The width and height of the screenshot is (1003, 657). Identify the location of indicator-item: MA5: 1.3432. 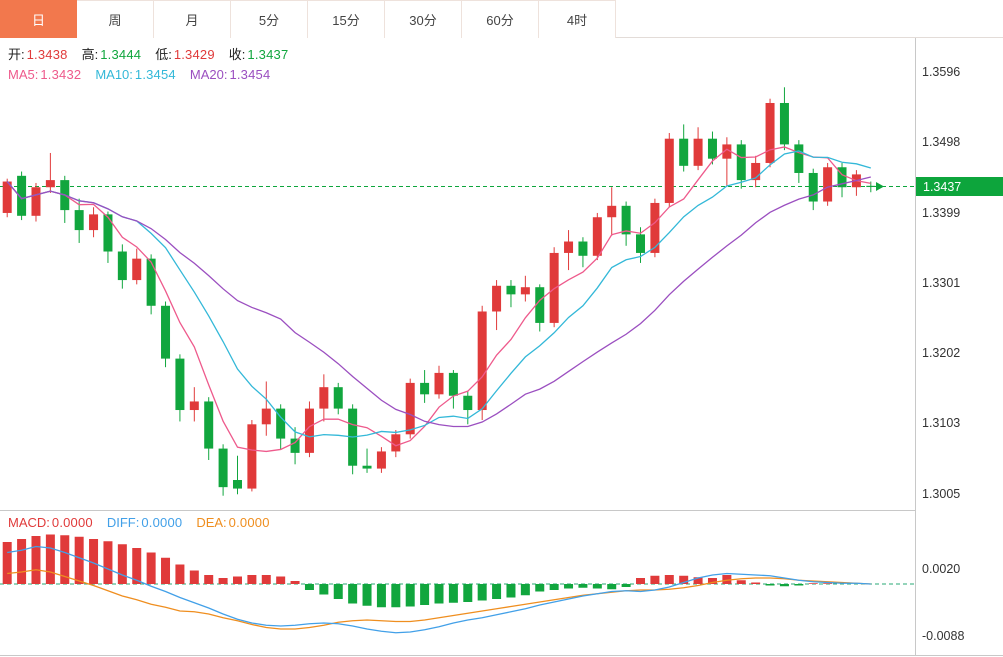
(44, 74).